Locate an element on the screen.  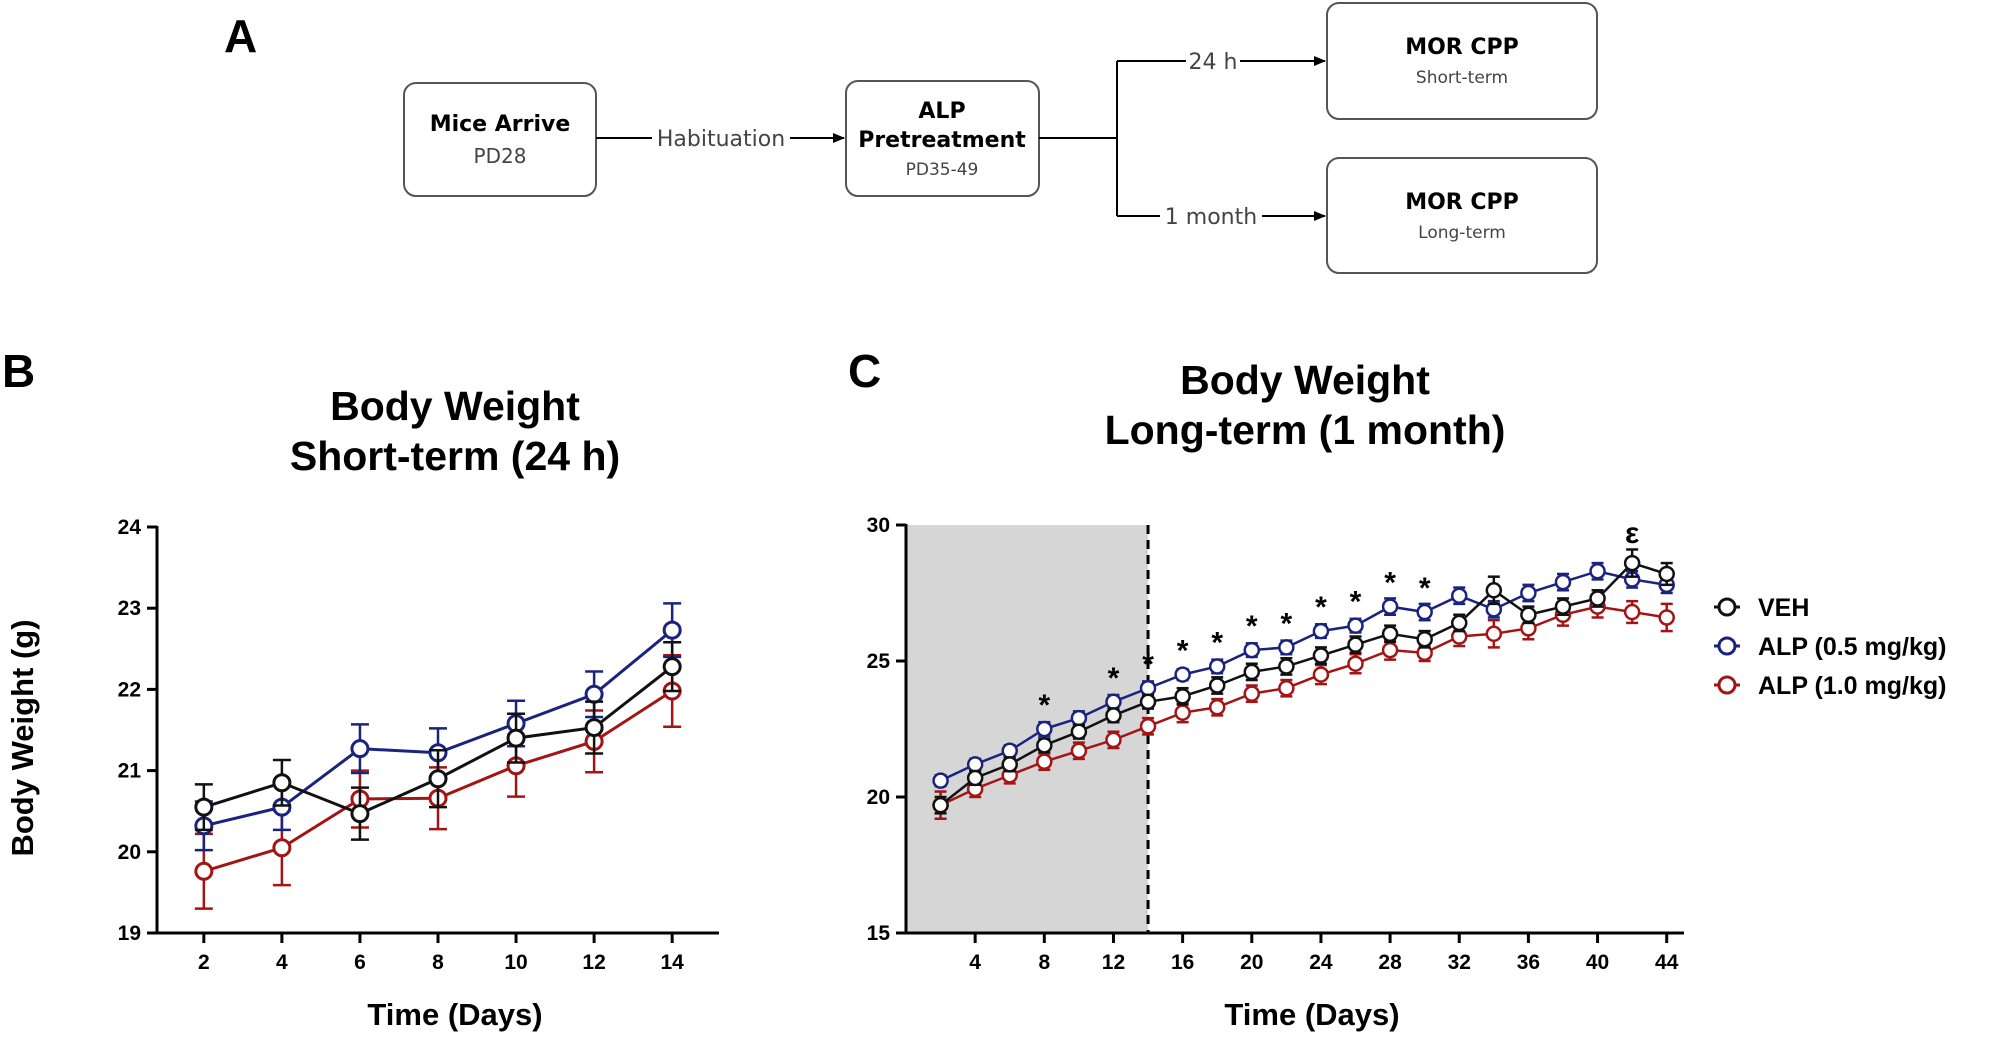
chart-c-x-tick-label: 24 is located at coordinates (1321, 962).